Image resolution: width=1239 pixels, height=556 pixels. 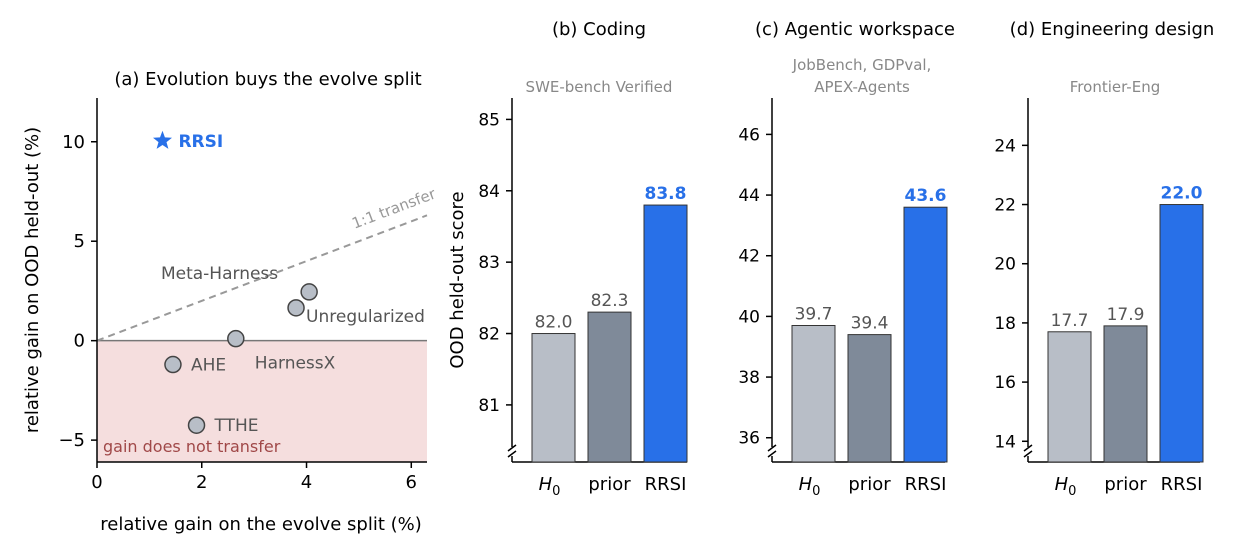 What do you see at coordinates (457, 279) in the screenshot?
I see `bar-y-axis-label: OOD held-out score` at bounding box center [457, 279].